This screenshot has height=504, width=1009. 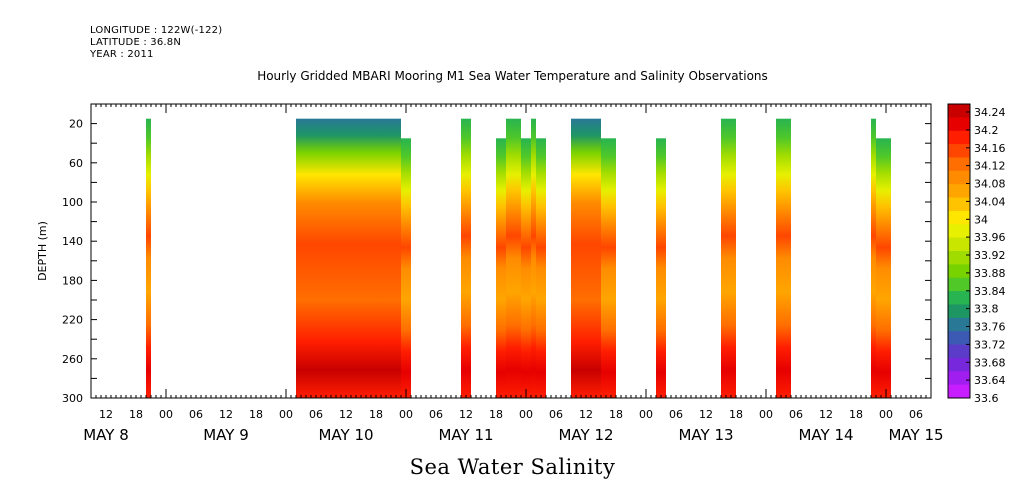 I want to click on colorbar-frame, so click(x=959, y=251).